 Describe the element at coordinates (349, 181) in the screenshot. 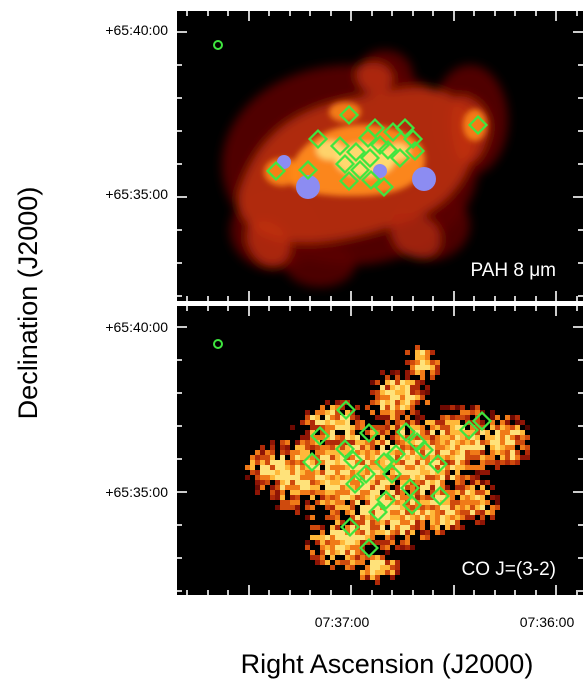

I see `pah-square-marker` at that location.